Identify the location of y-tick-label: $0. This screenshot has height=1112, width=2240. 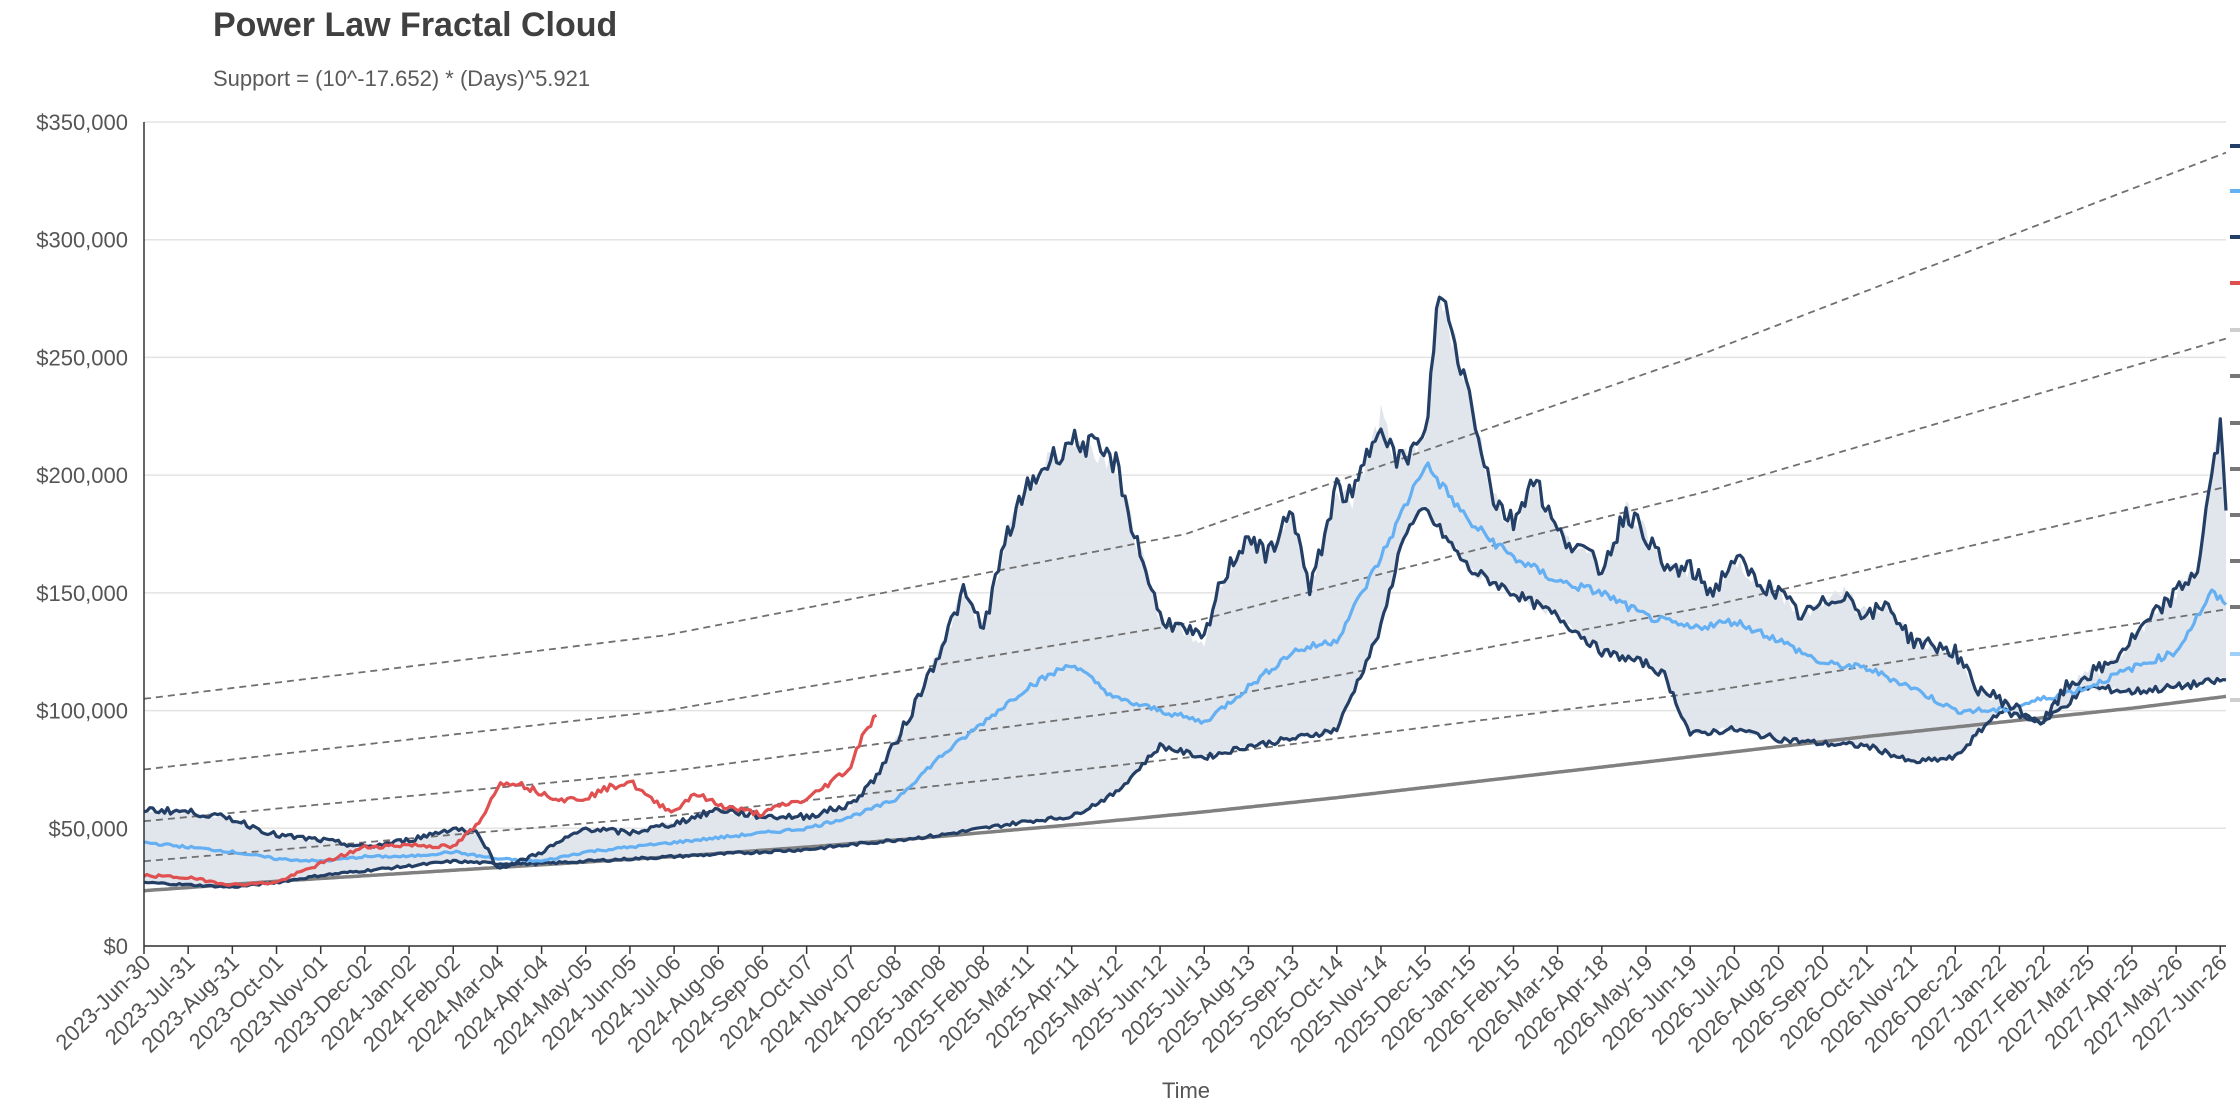
(116, 946).